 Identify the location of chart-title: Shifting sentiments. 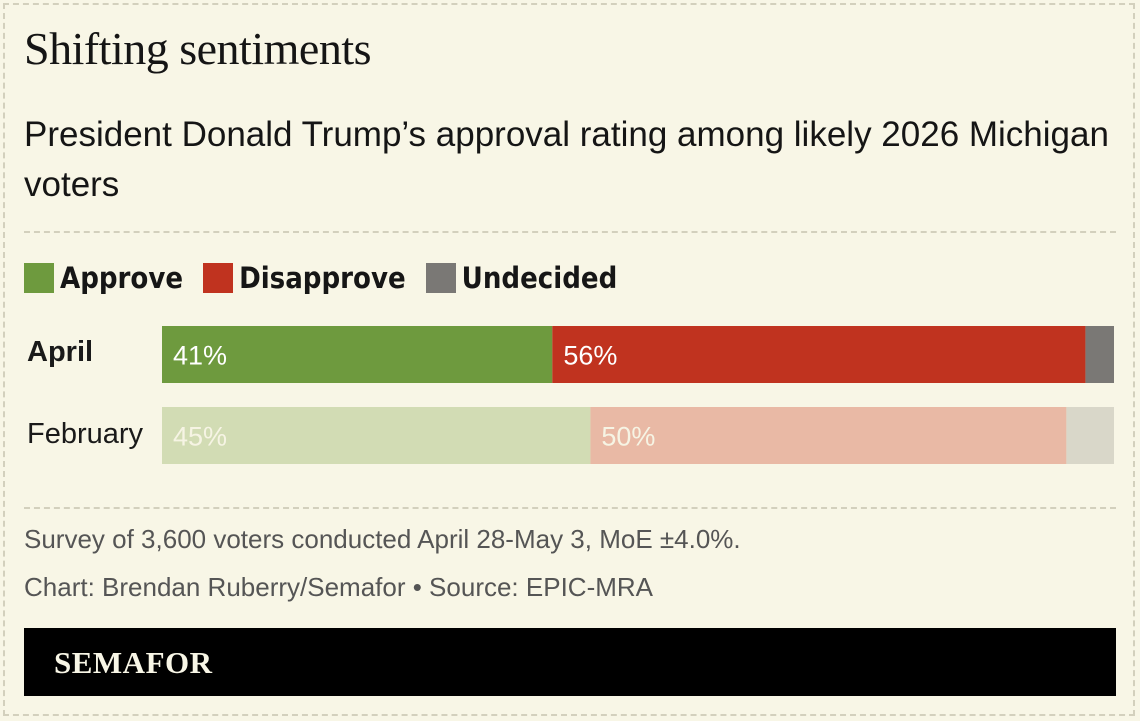
(198, 48).